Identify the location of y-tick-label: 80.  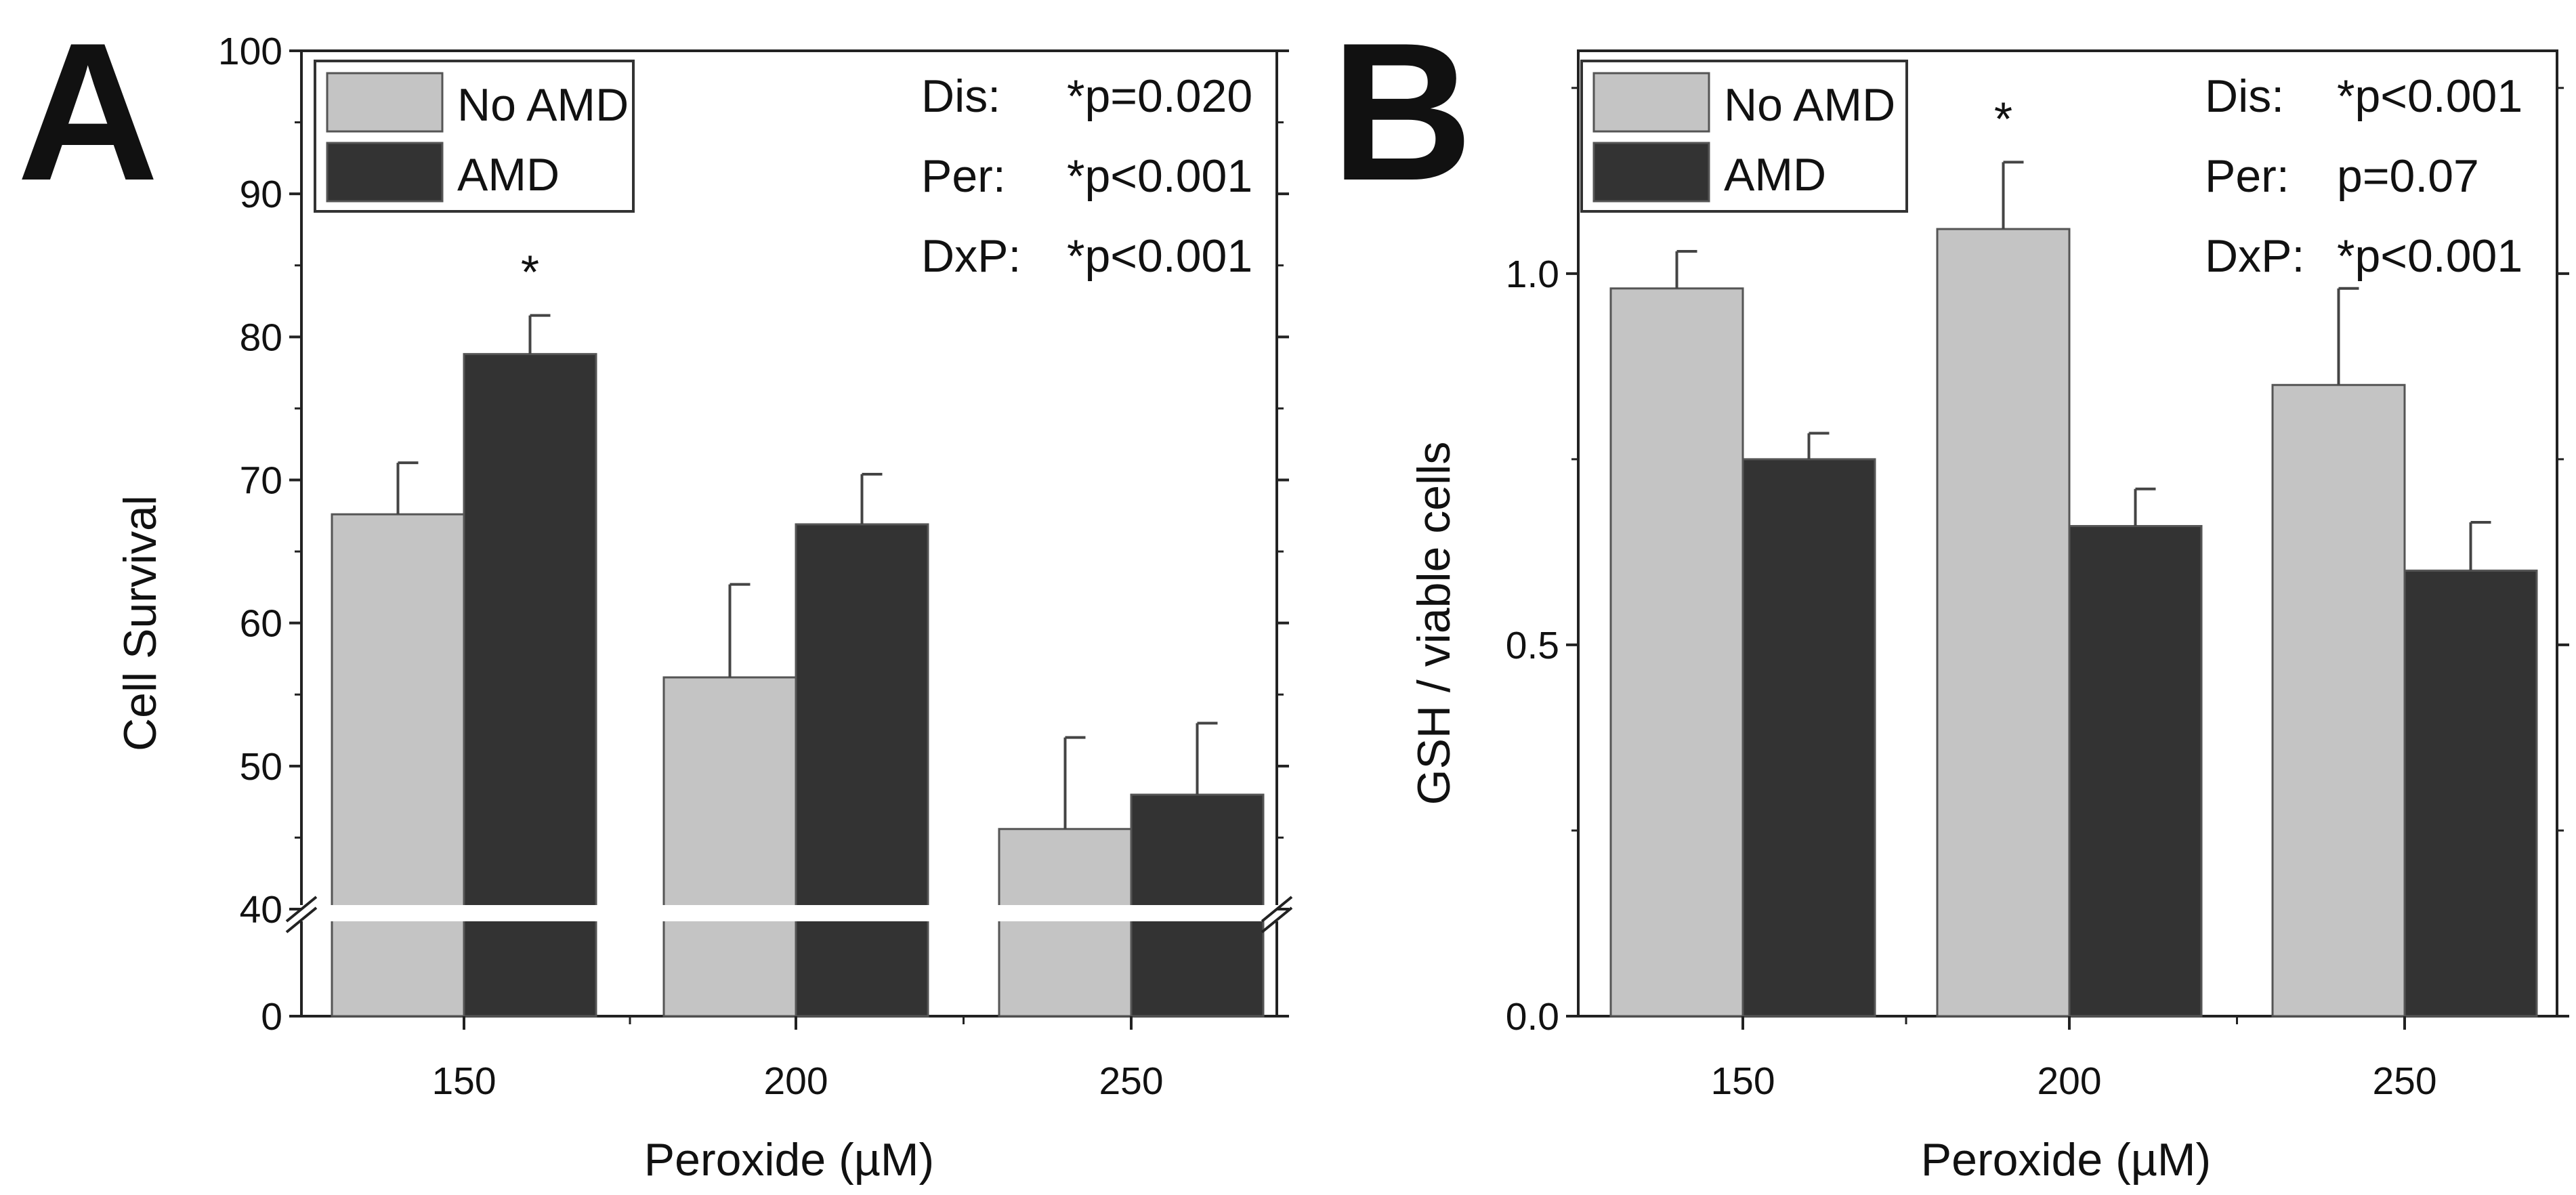
(261, 337).